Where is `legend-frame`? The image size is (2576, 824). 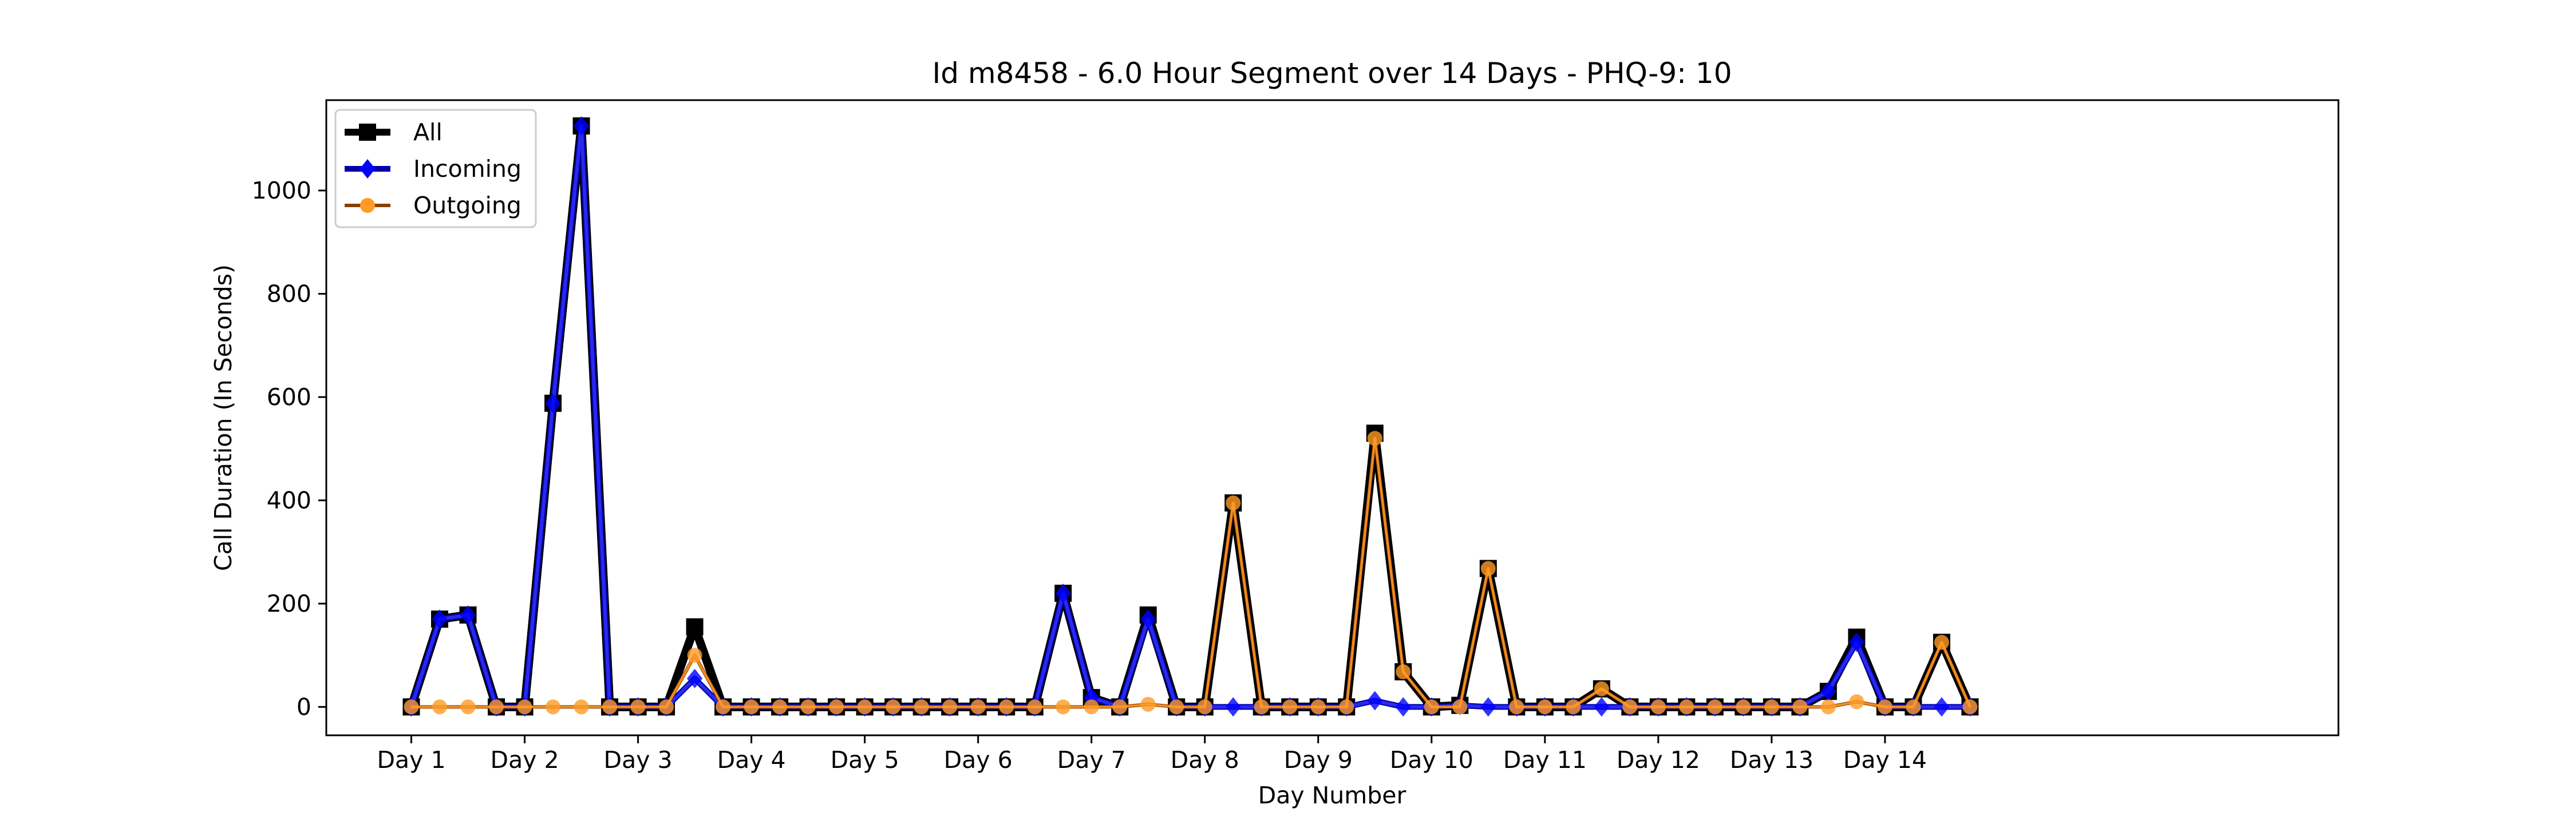
legend-frame is located at coordinates (435, 168).